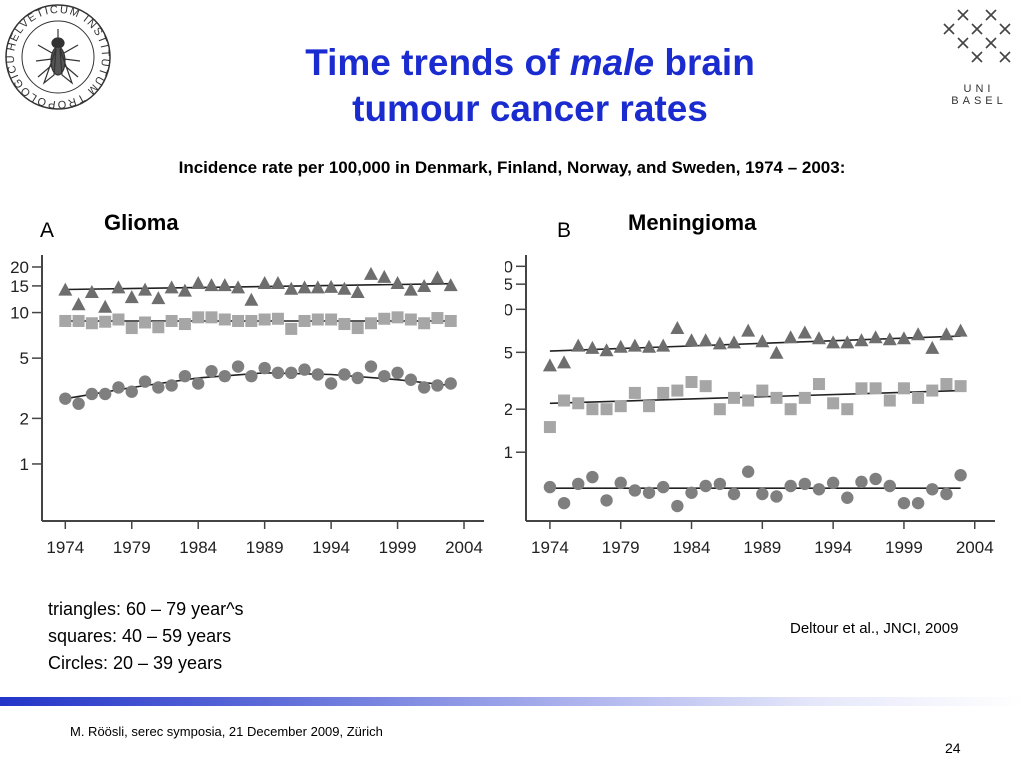  What do you see at coordinates (509, 409) in the screenshot?
I see `y-tick-label: 2` at bounding box center [509, 409].